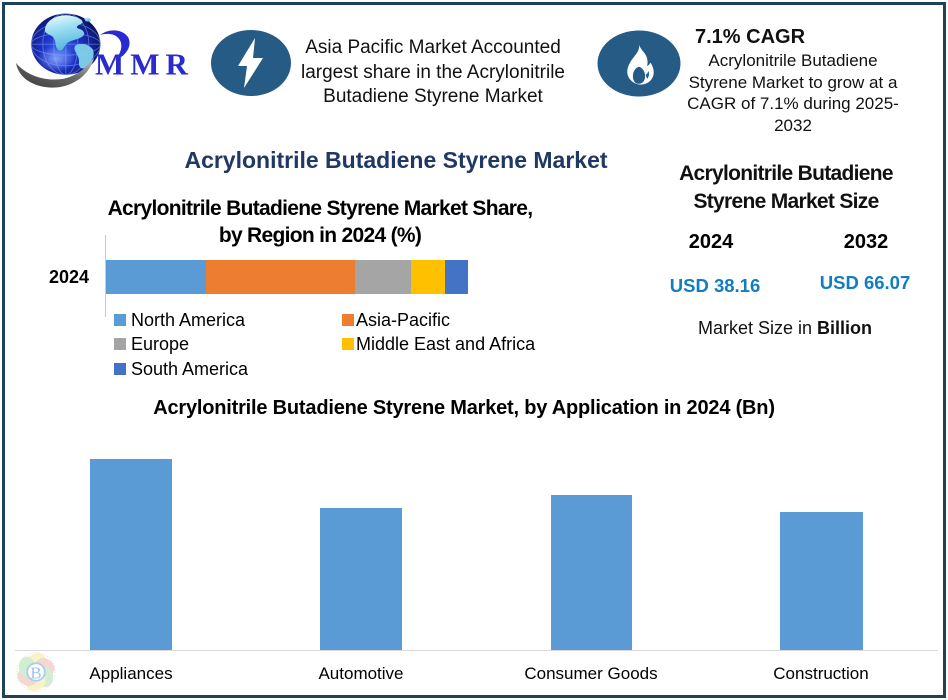  Describe the element at coordinates (144, 64) in the screenshot. I see `svg-text: MMR` at that location.